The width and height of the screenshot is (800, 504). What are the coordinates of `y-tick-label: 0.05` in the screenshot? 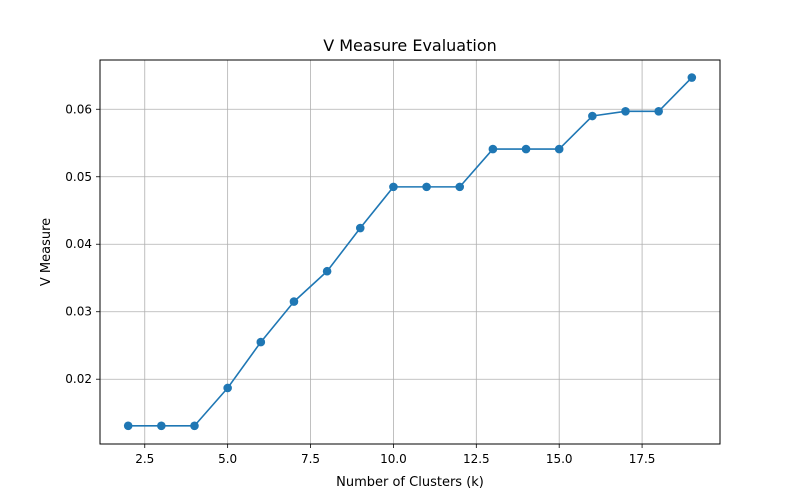 It's located at (78, 177).